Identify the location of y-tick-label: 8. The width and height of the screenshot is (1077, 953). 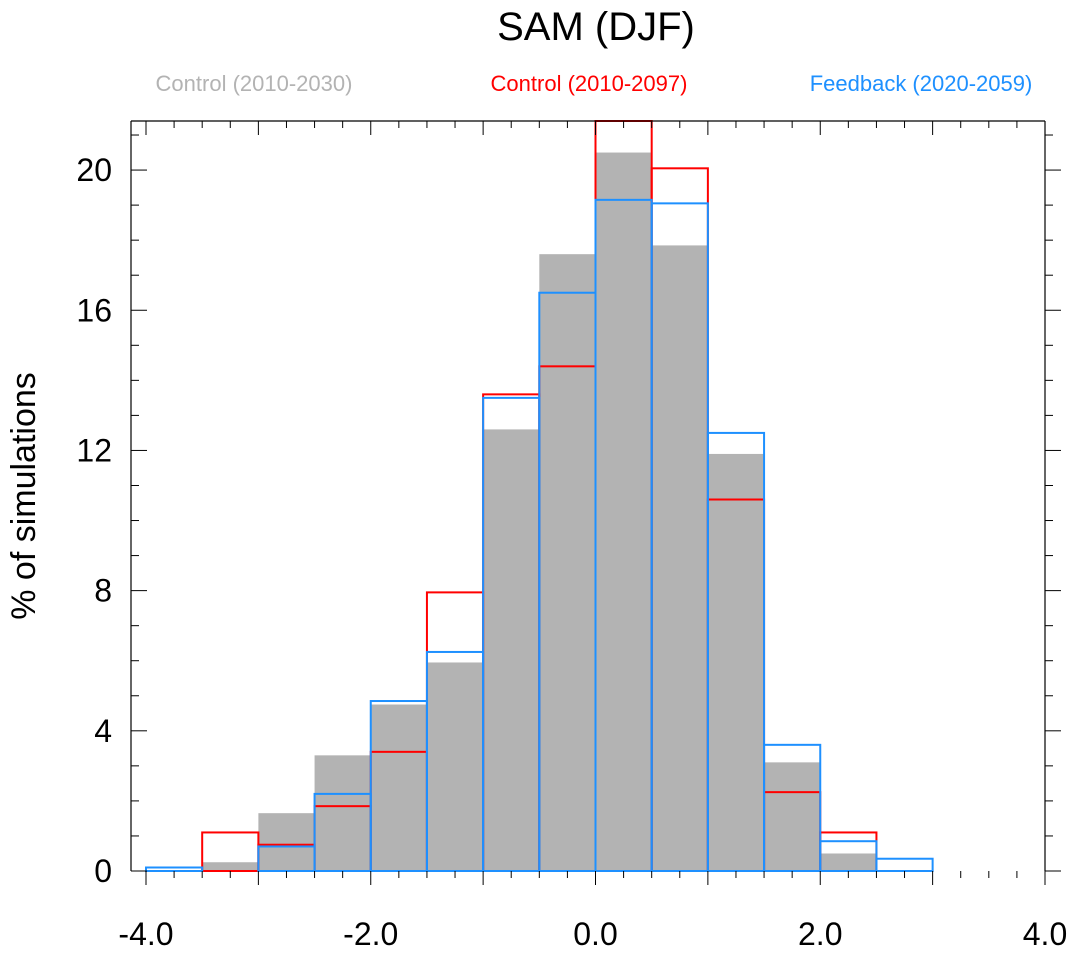
(103, 591).